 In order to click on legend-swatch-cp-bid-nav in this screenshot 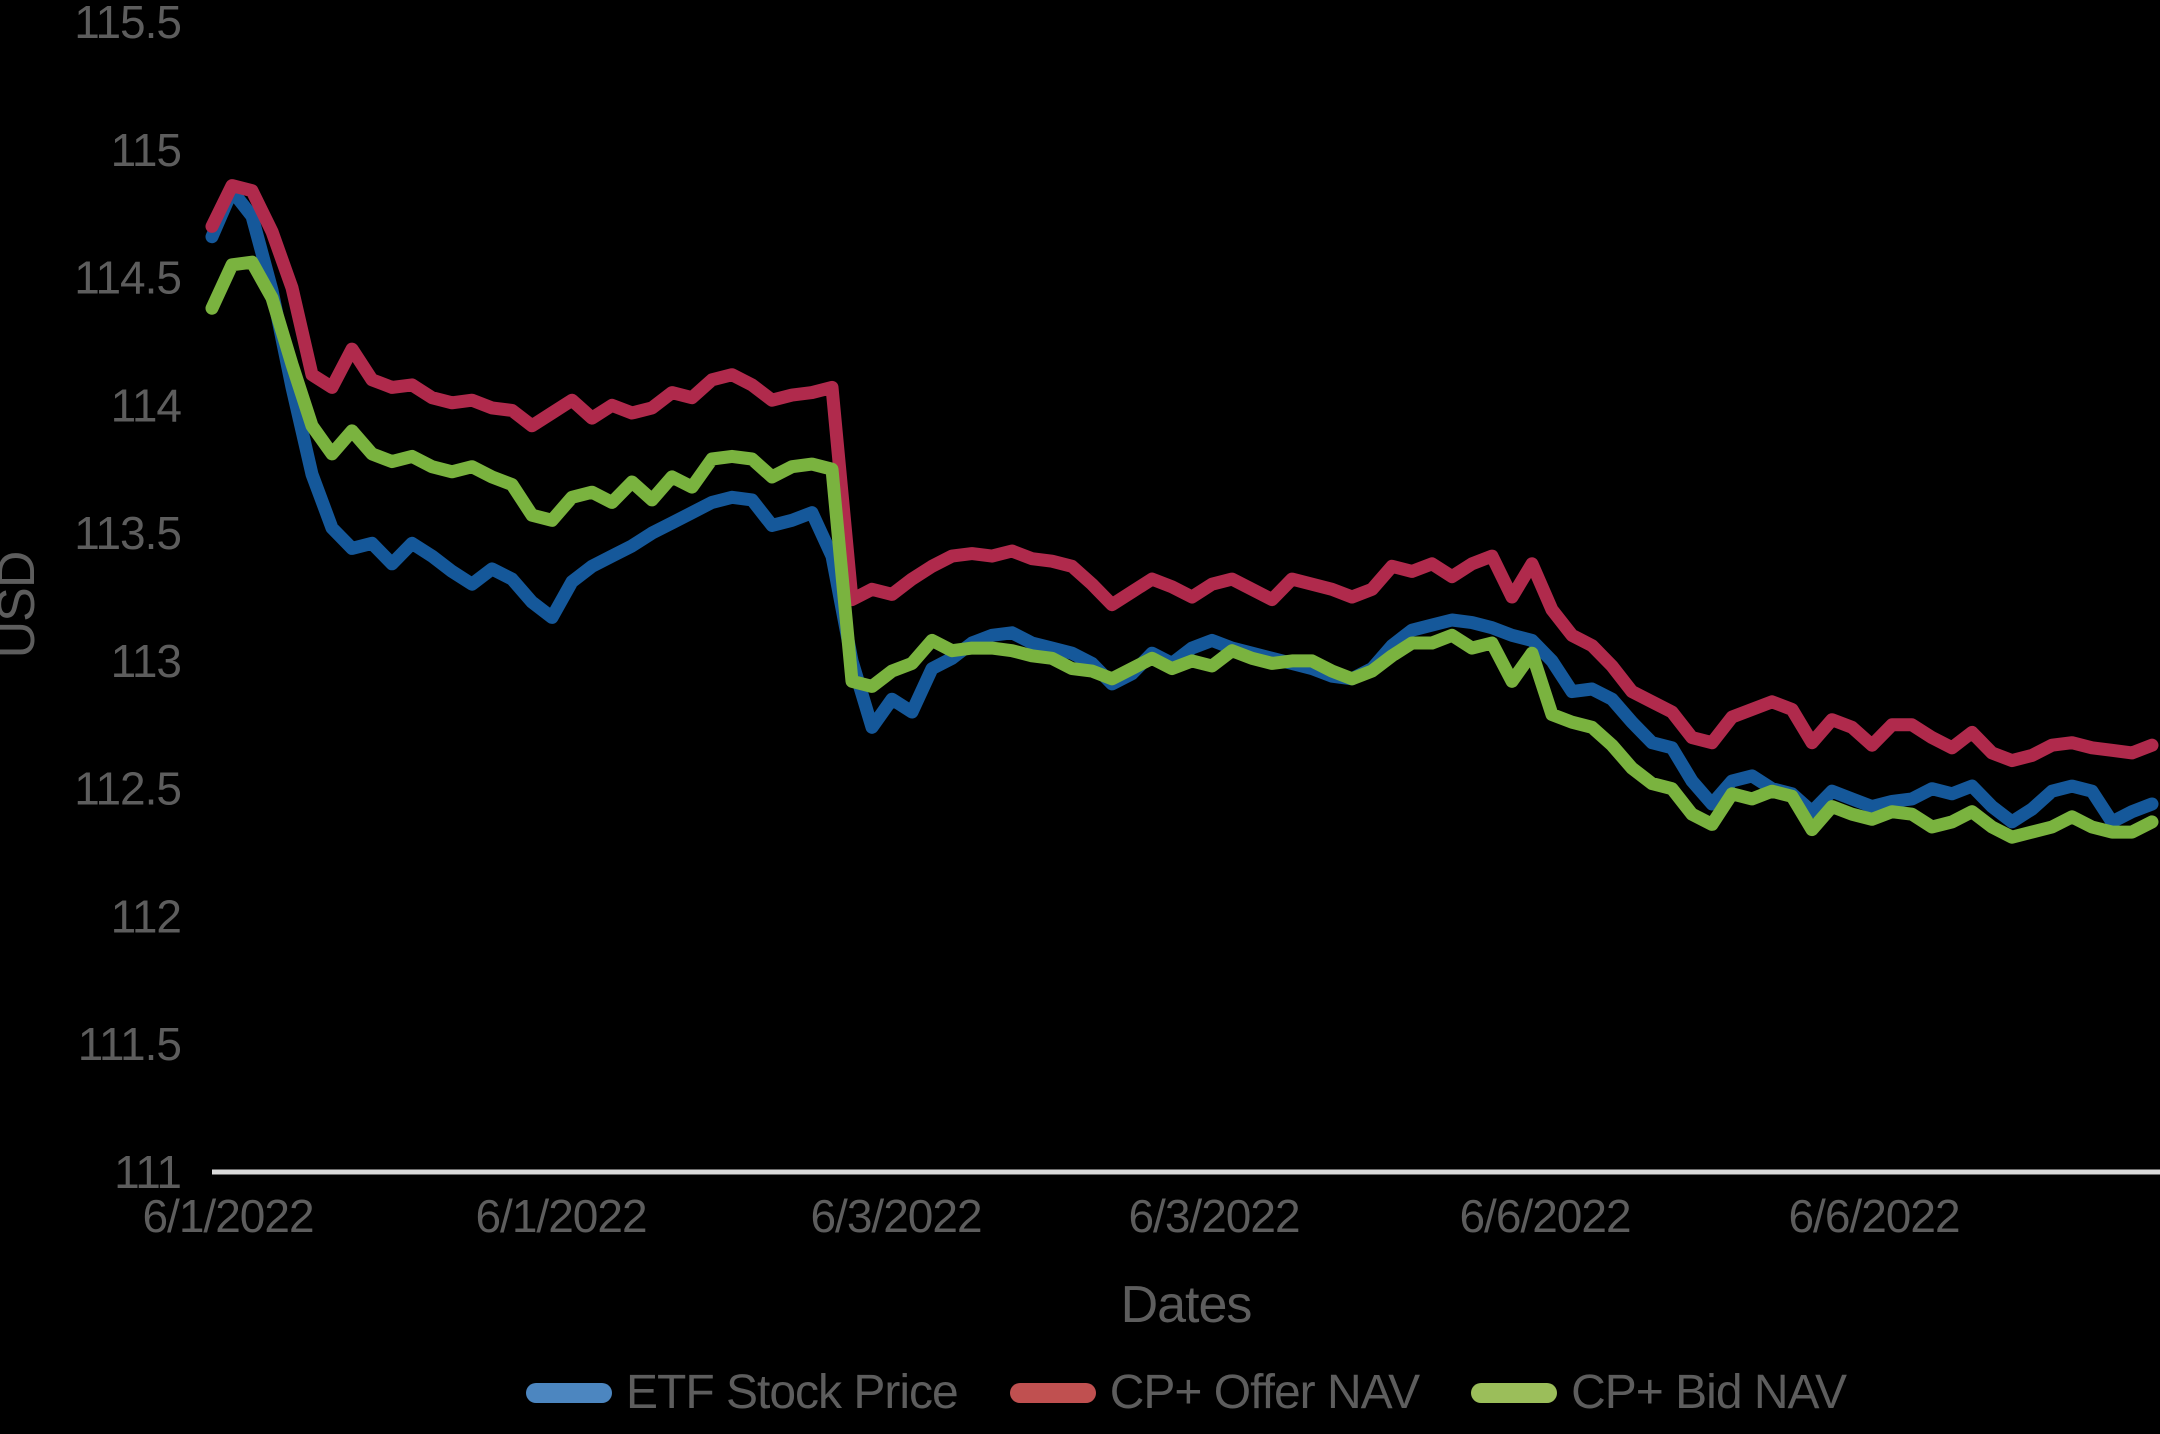, I will do `click(1514, 1392)`.